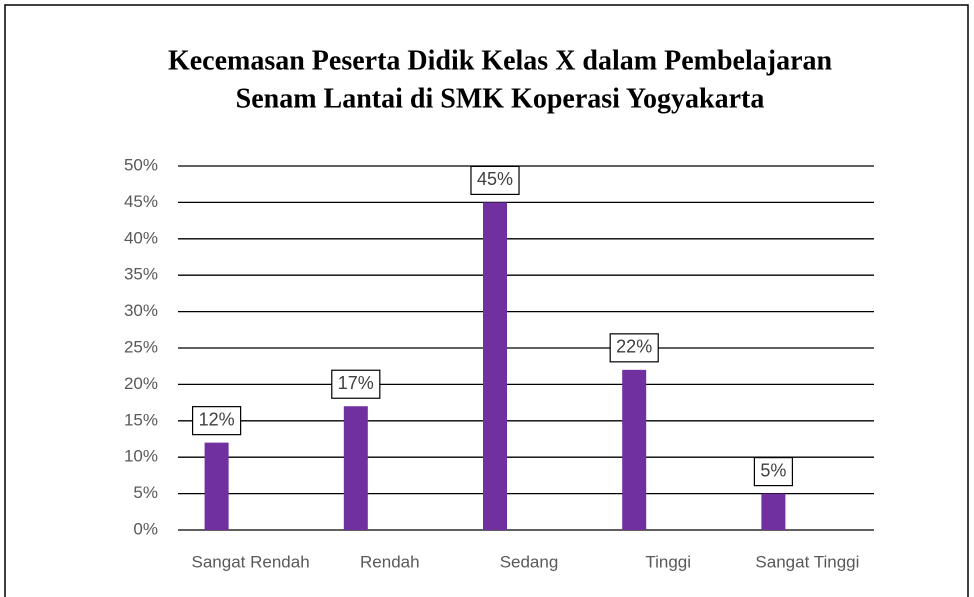  What do you see at coordinates (390, 561) in the screenshot?
I see `x-tick-label: Rendah` at bounding box center [390, 561].